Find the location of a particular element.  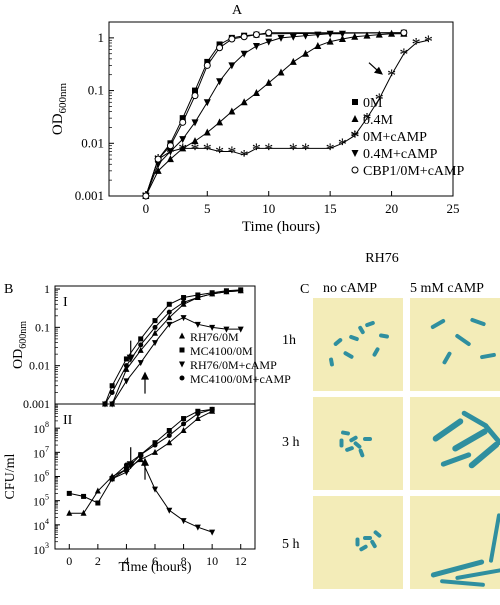

legend-label-2: 0M+cAMP is located at coordinates (395, 137).